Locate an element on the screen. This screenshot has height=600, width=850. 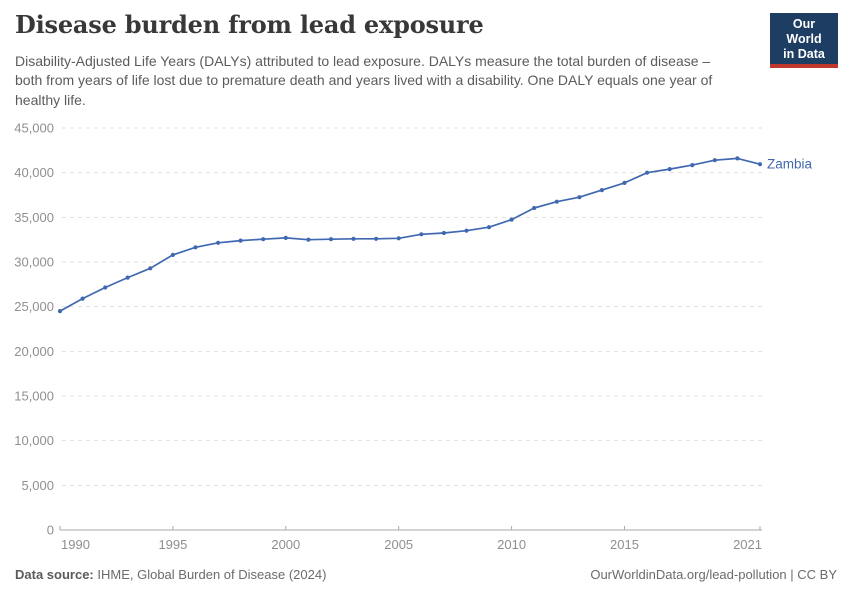
y-tick-label: 0 is located at coordinates (50, 530).